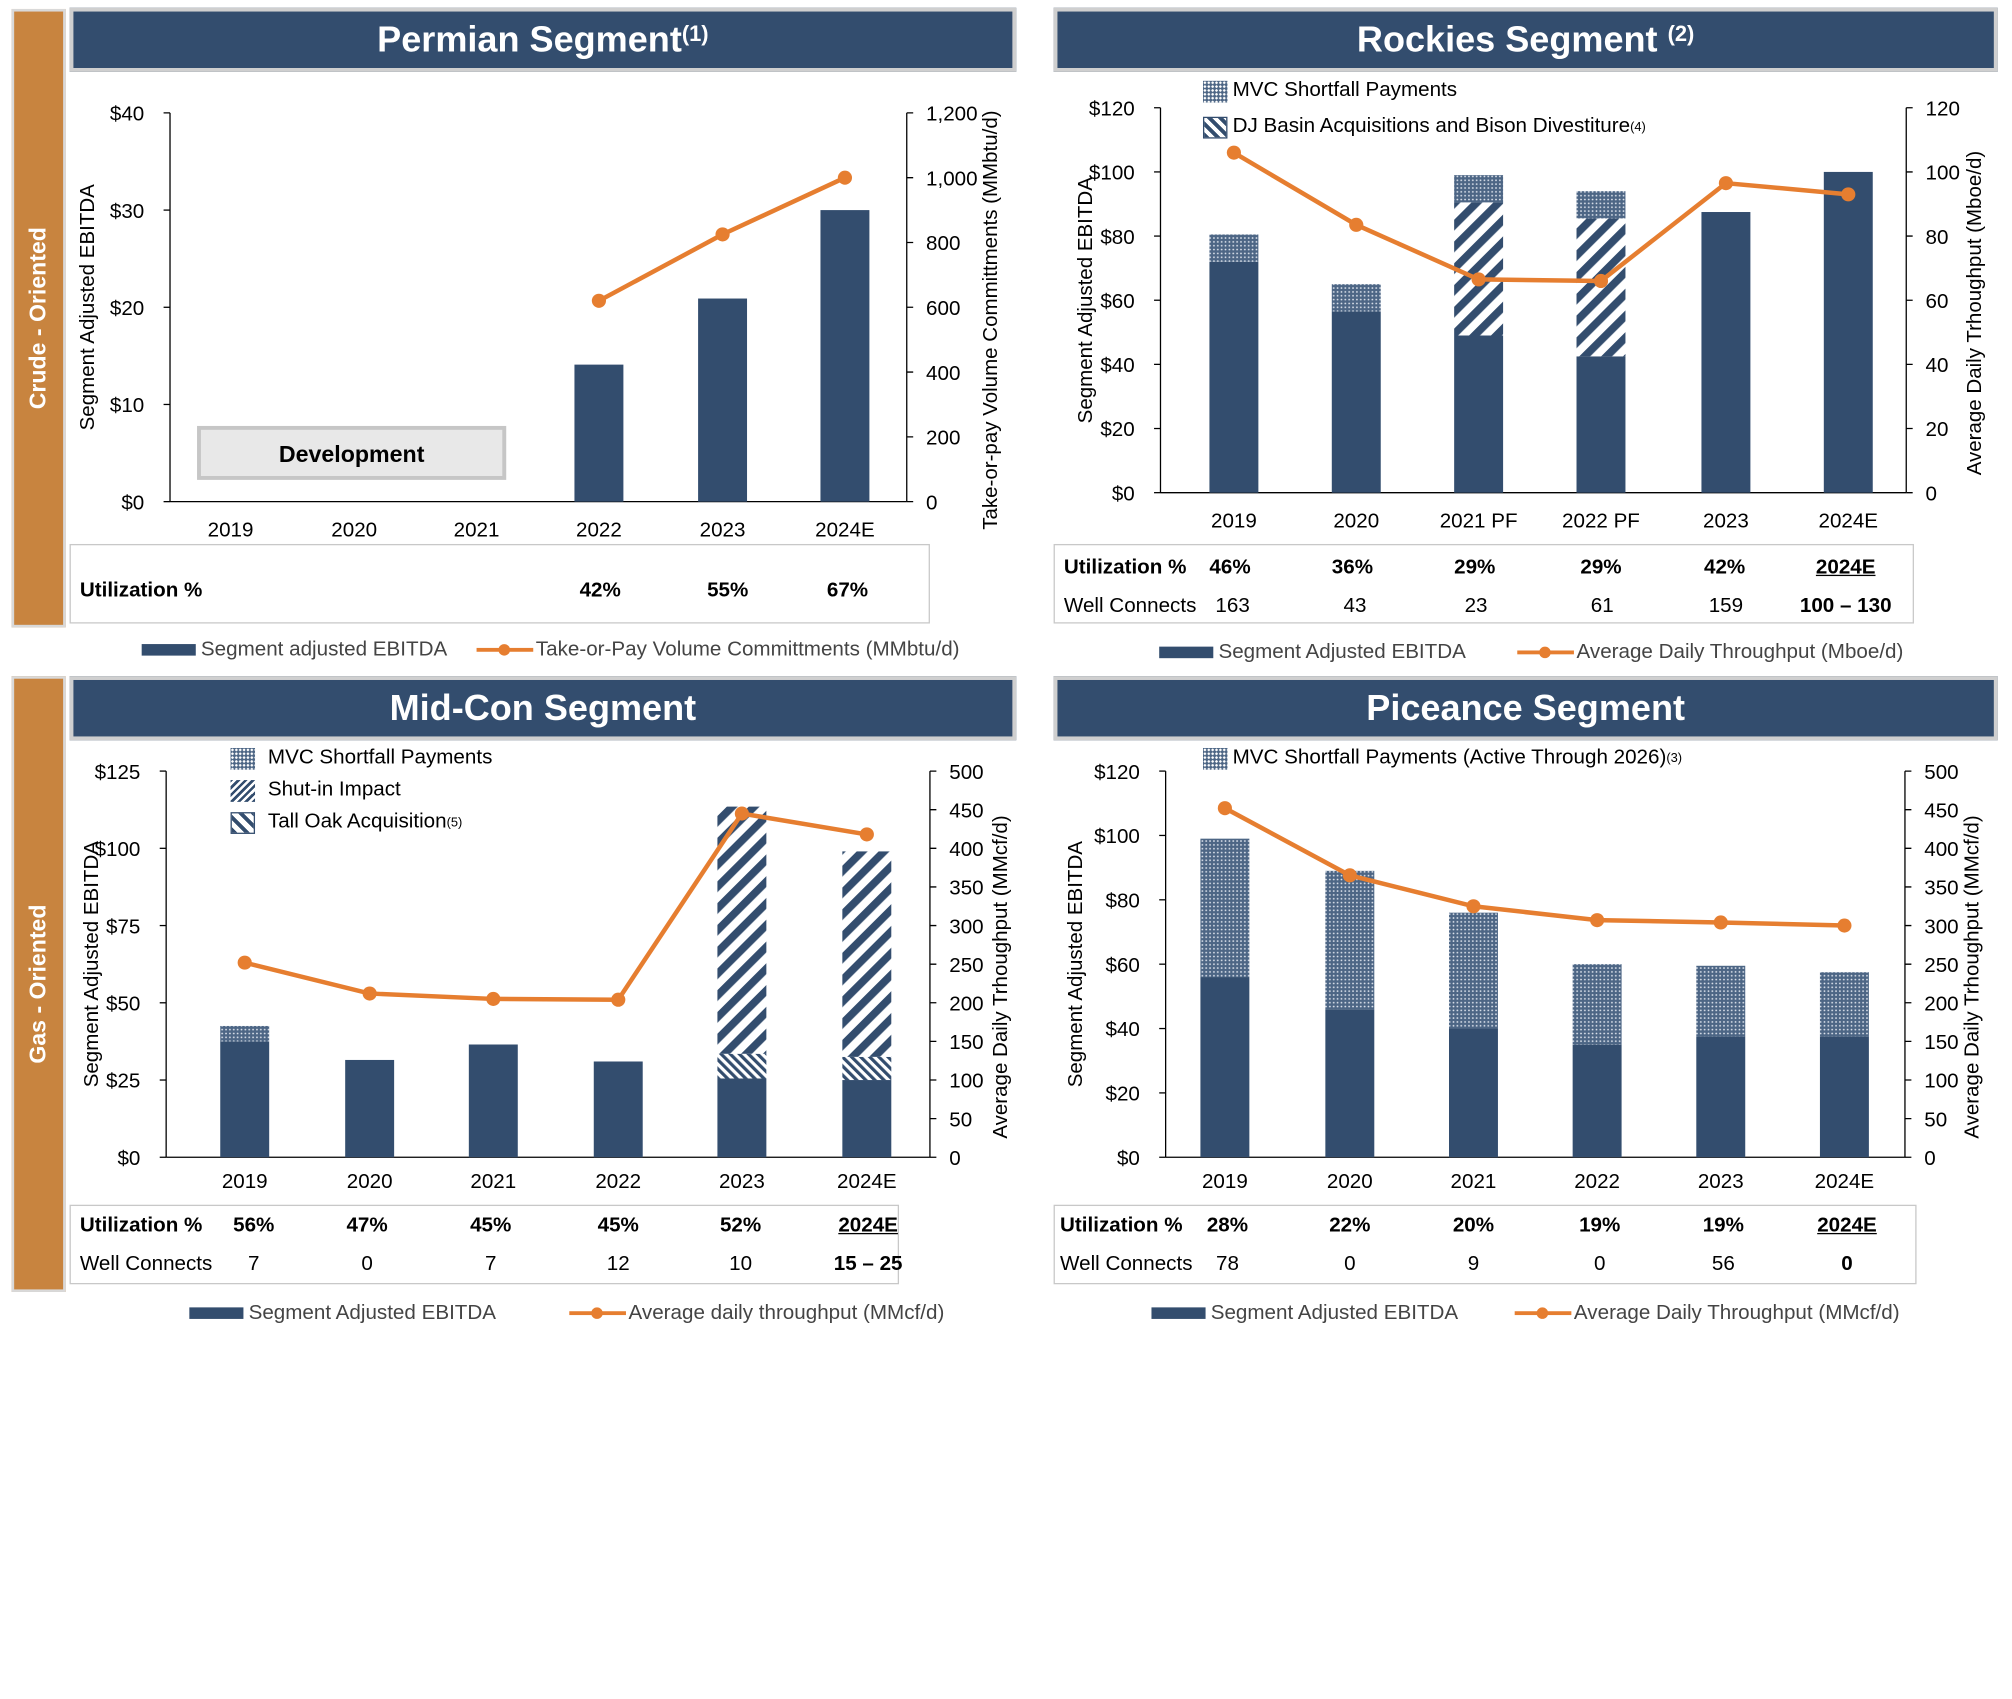  Describe the element at coordinates (1726, 606) in the screenshot. I see `table-cell: 159` at that location.